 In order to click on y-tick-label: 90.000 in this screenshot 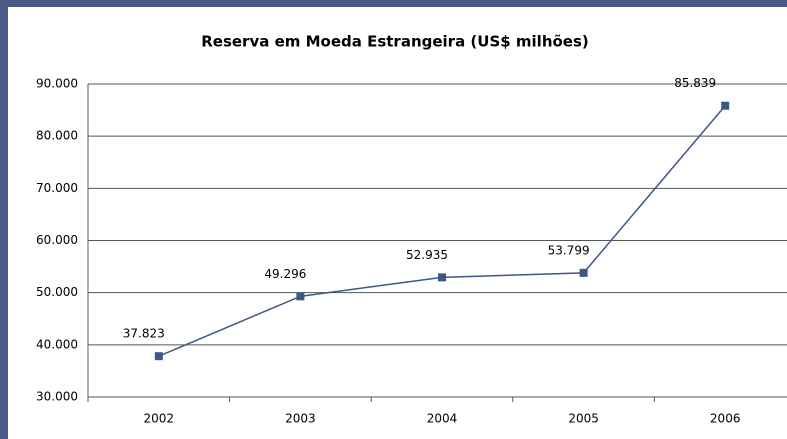, I will do `click(57, 84)`.